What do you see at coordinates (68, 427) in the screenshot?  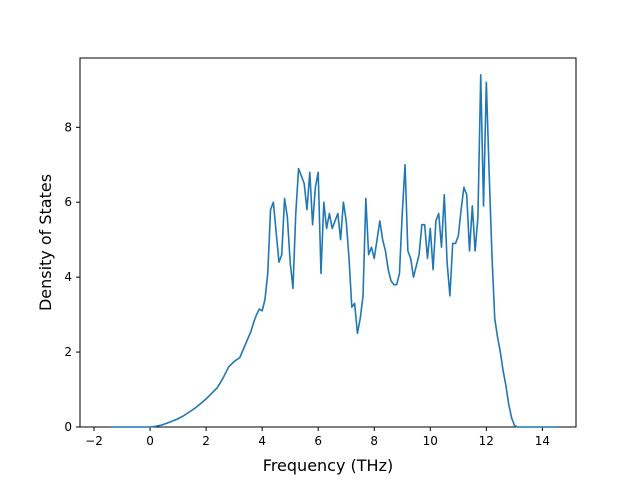 I see `y-tick-label: 0` at bounding box center [68, 427].